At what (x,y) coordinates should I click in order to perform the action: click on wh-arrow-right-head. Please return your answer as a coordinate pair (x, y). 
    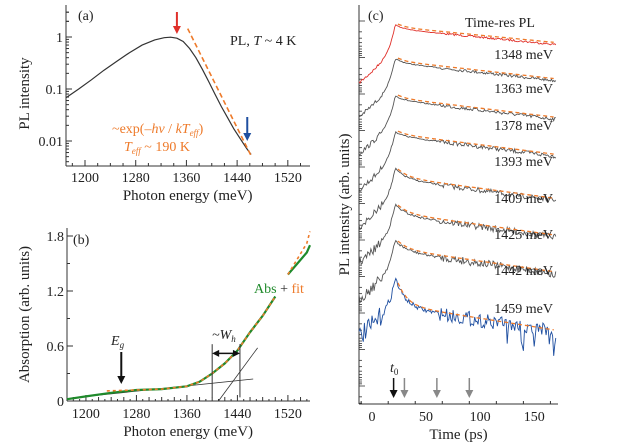
    Looking at the image, I should click on (236, 353).